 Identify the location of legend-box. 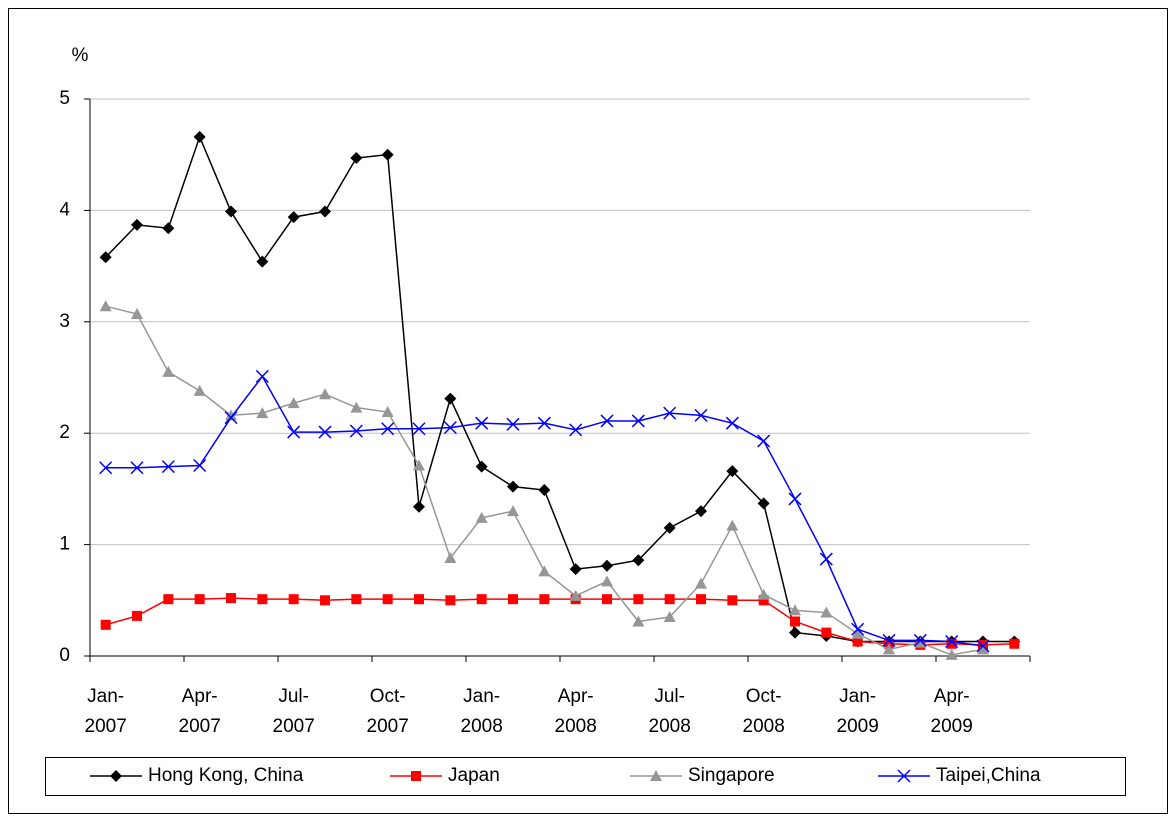
(585, 776).